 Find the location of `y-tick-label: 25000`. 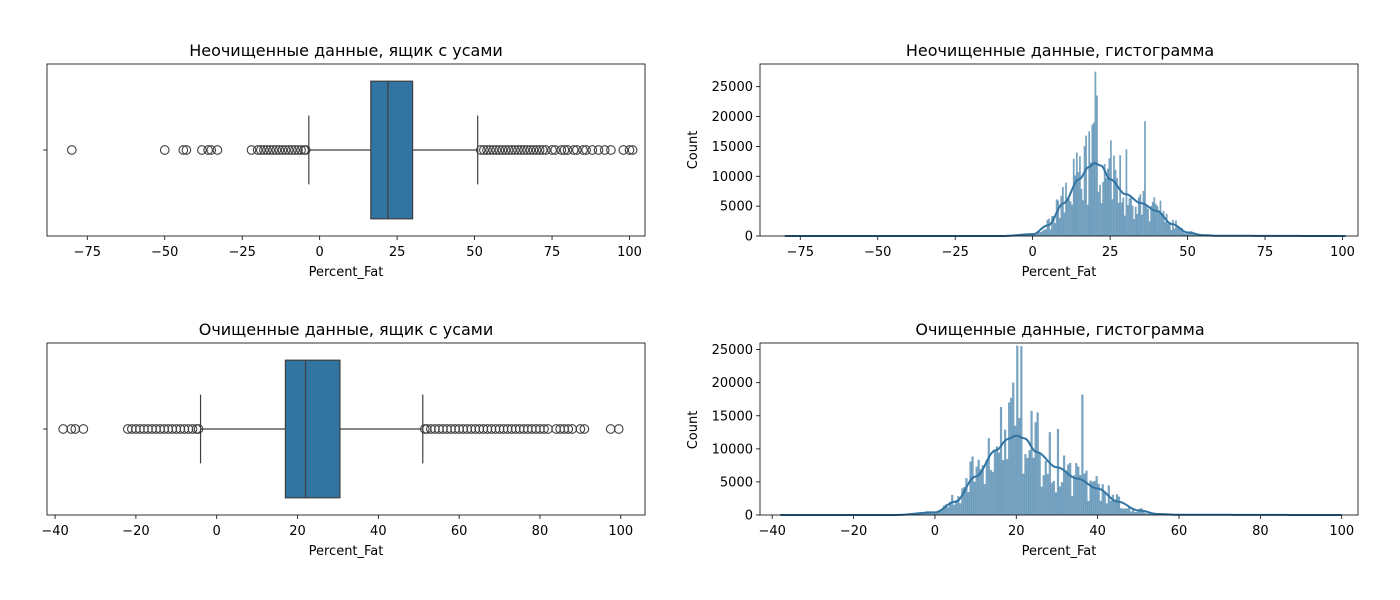

y-tick-label: 25000 is located at coordinates (732, 350).